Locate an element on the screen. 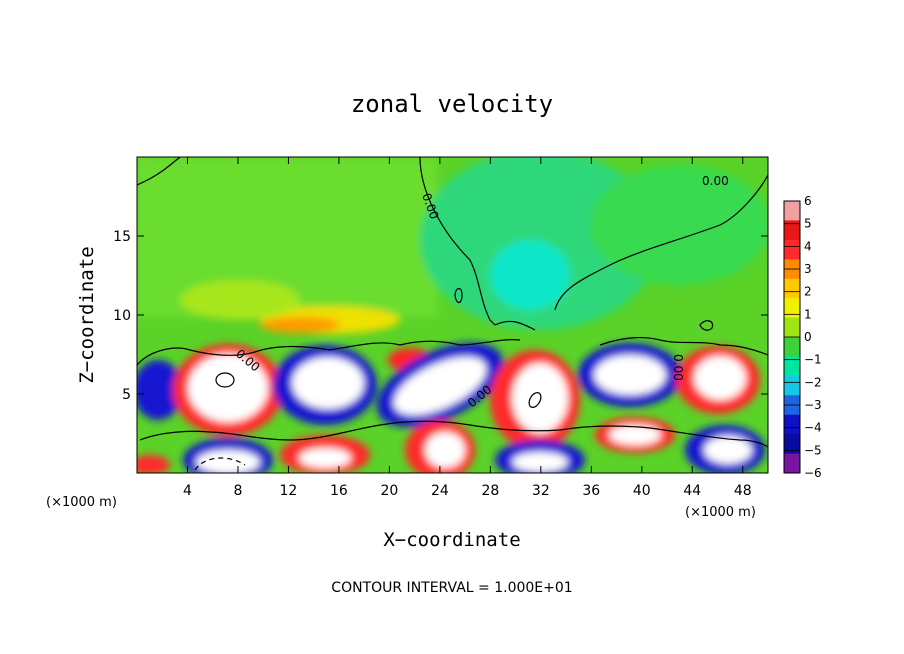  x-tick-label: 8 is located at coordinates (237, 491).